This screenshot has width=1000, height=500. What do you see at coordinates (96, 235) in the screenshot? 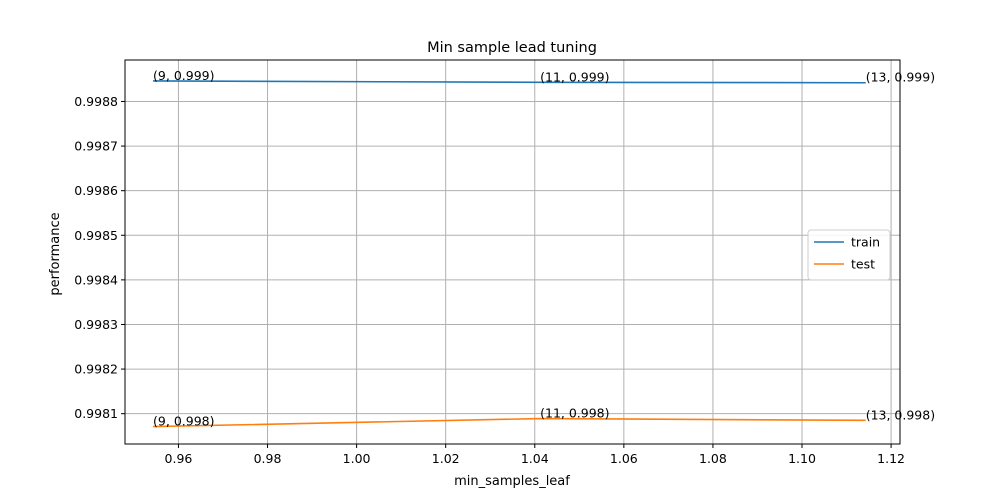
I see `y-tick-label: 0.9985` at bounding box center [96, 235].